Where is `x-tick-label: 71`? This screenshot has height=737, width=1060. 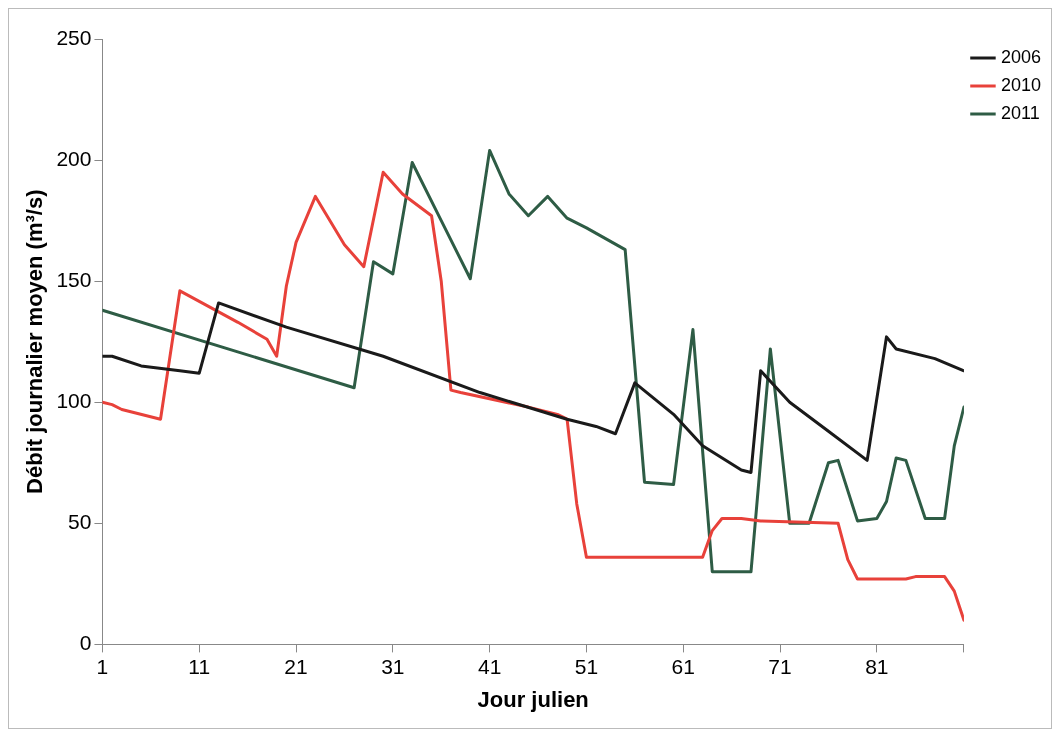 x-tick-label: 71 is located at coordinates (780, 666).